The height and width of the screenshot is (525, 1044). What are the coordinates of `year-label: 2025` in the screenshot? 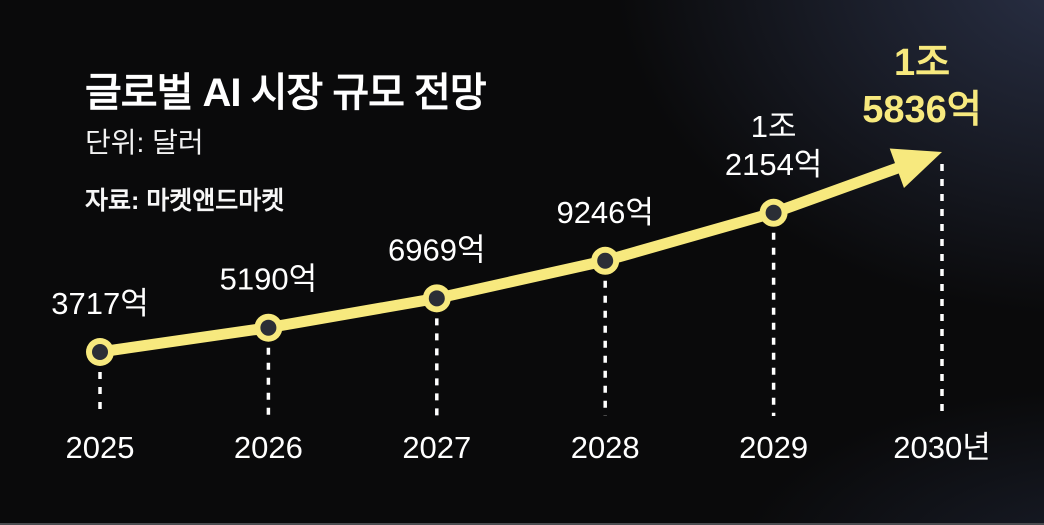 It's located at (100, 447).